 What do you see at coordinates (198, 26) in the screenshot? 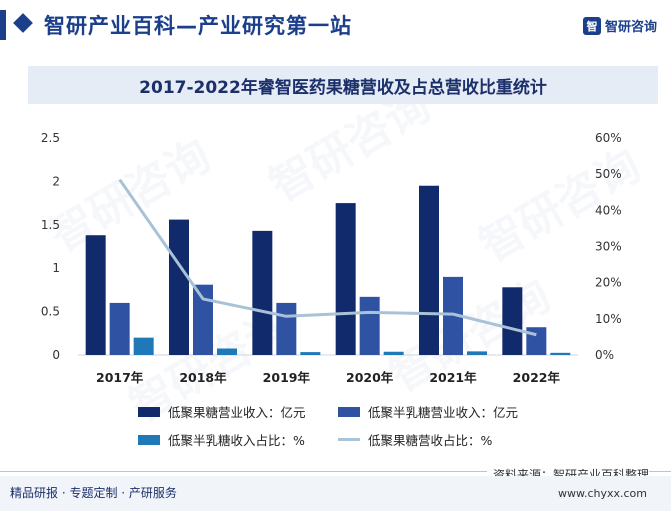
I see `page-title: 智研产业百科—产业研究第一站` at bounding box center [198, 26].